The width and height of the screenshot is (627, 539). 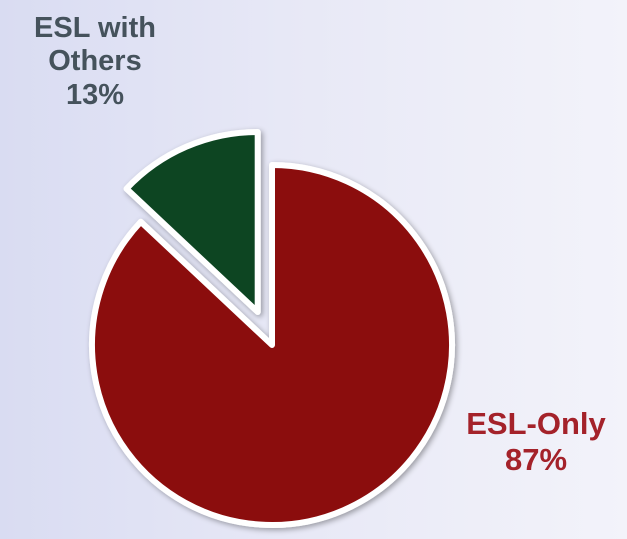 I want to click on slice-label-esl-only: ESL-Only 87%, so click(x=536, y=441).